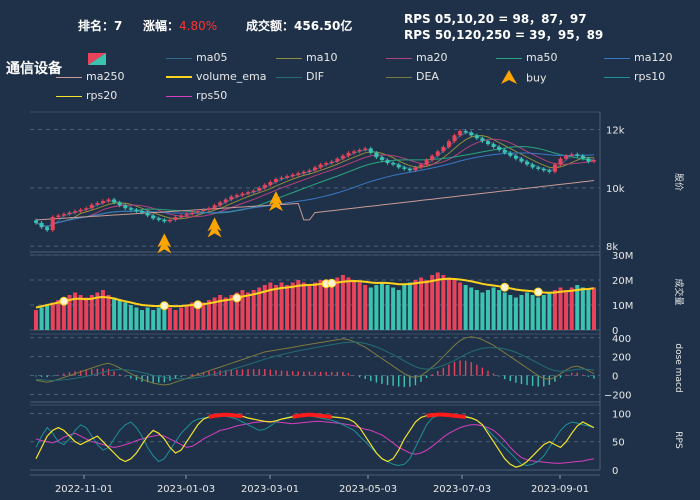 Image resolution: width=700 pixels, height=500 pixels. I want to click on legend-item-ma05: ma05, so click(196, 57).